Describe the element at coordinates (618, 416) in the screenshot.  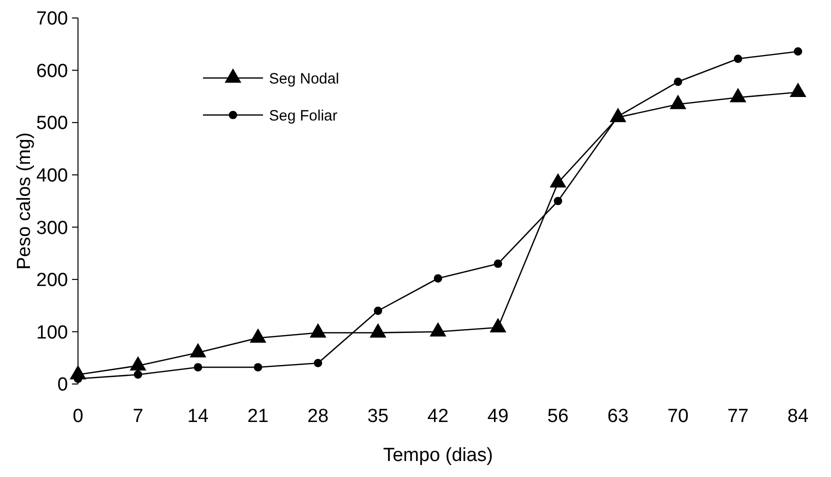
I see `x-tick-label: 63` at that location.